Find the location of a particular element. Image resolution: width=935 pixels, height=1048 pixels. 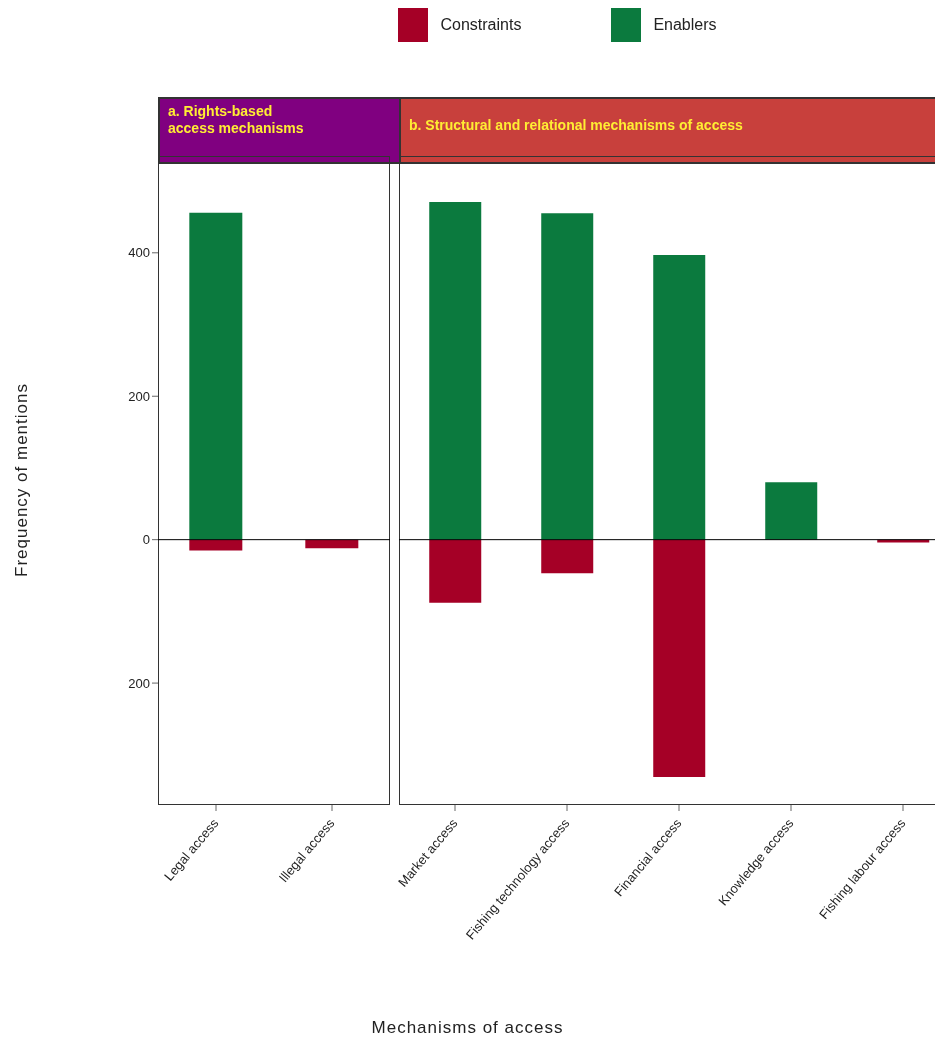

chart-title: b. Structural and relational mechanisms of access is located at coordinates (576, 125).